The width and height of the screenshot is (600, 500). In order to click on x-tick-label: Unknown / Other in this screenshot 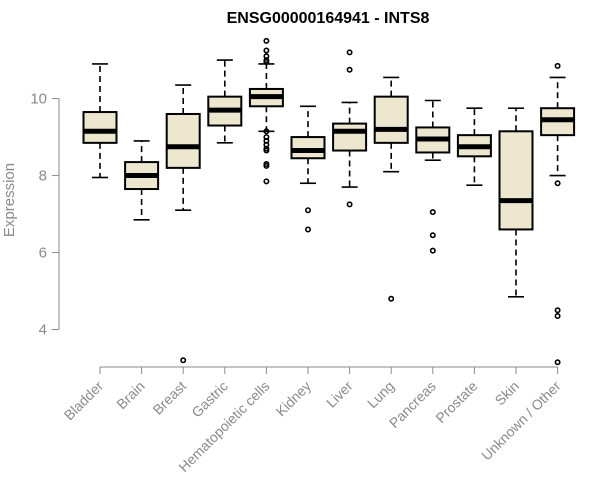, I will do `click(521, 421)`.